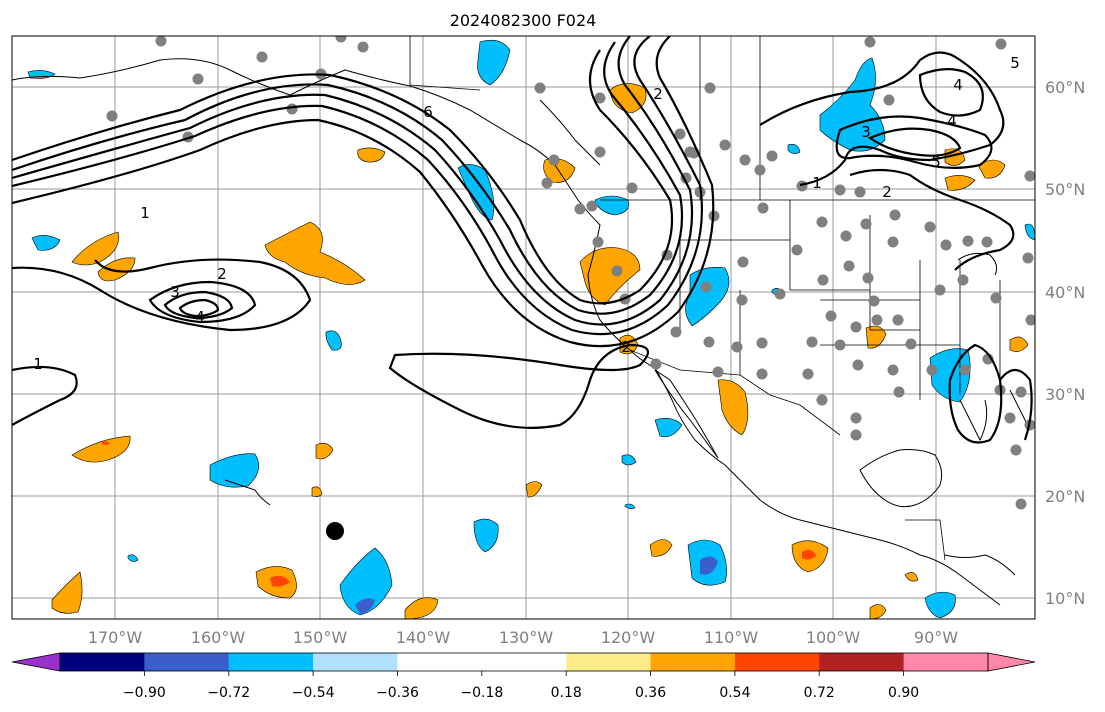 Image resolution: width=1105 pixels, height=712 pixels. What do you see at coordinates (397, 693) in the screenshot?
I see `colorbar-tick-label: −0.36` at bounding box center [397, 693].